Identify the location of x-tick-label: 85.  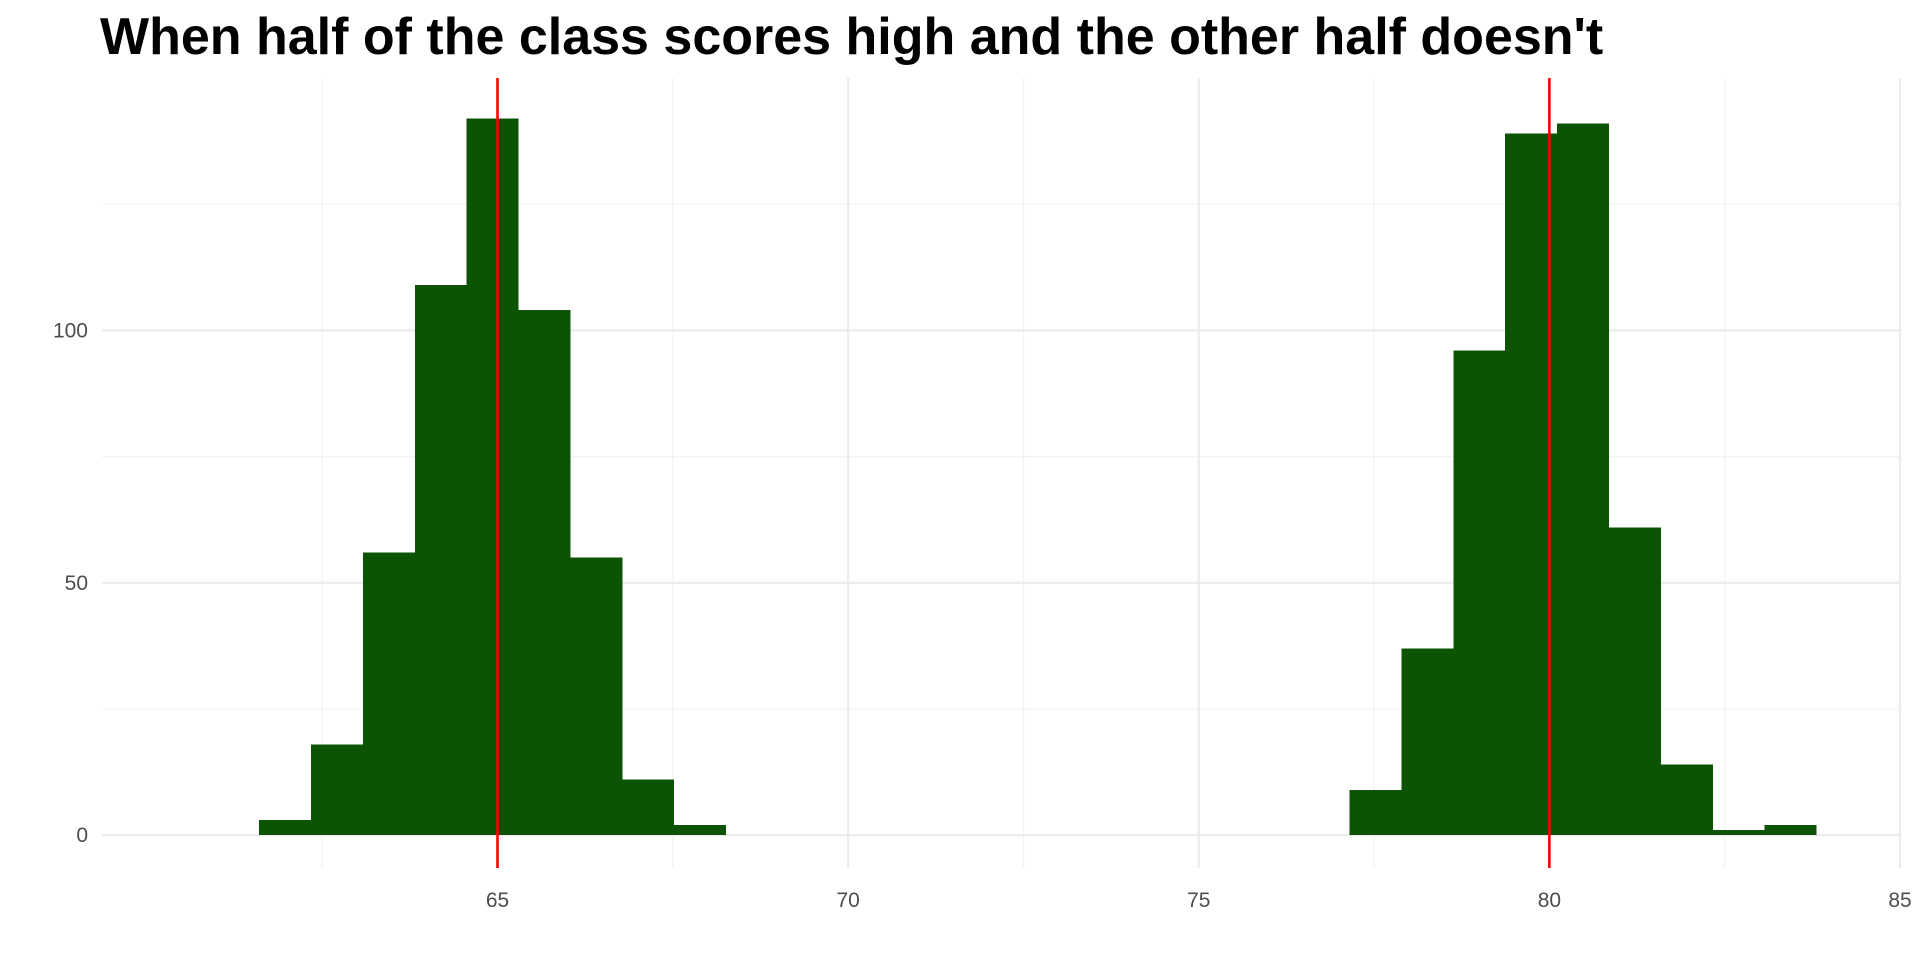
(1899, 900).